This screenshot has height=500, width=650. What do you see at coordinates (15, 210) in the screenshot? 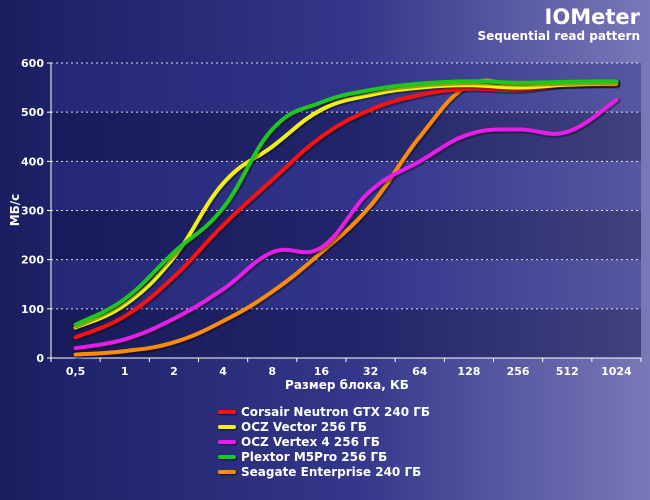
I see `y-axis-label: МБ/с` at bounding box center [15, 210].